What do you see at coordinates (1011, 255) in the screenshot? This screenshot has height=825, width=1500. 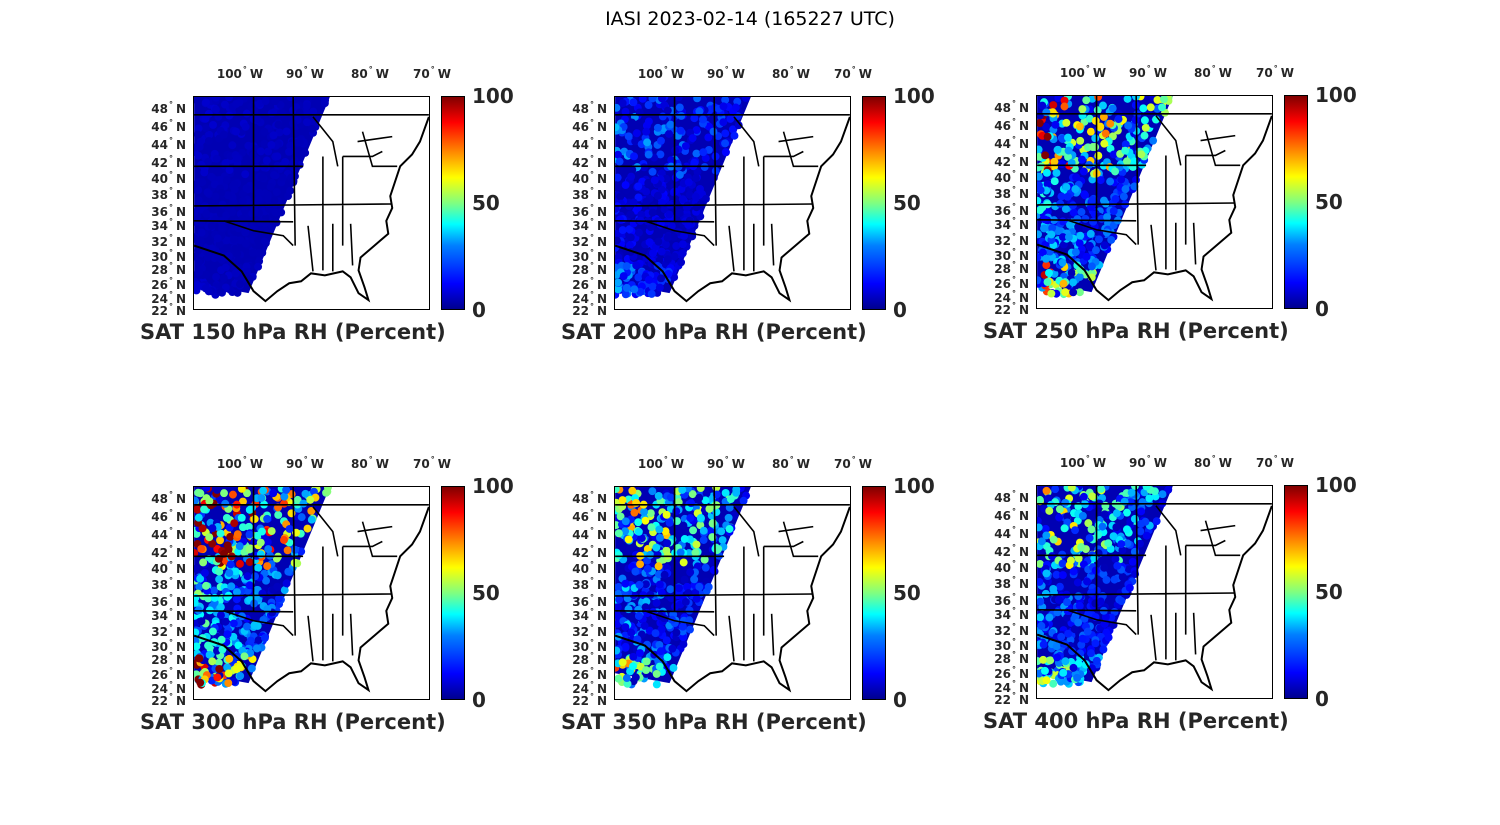 I see `lat-tick-label: 30° N` at bounding box center [1011, 255].